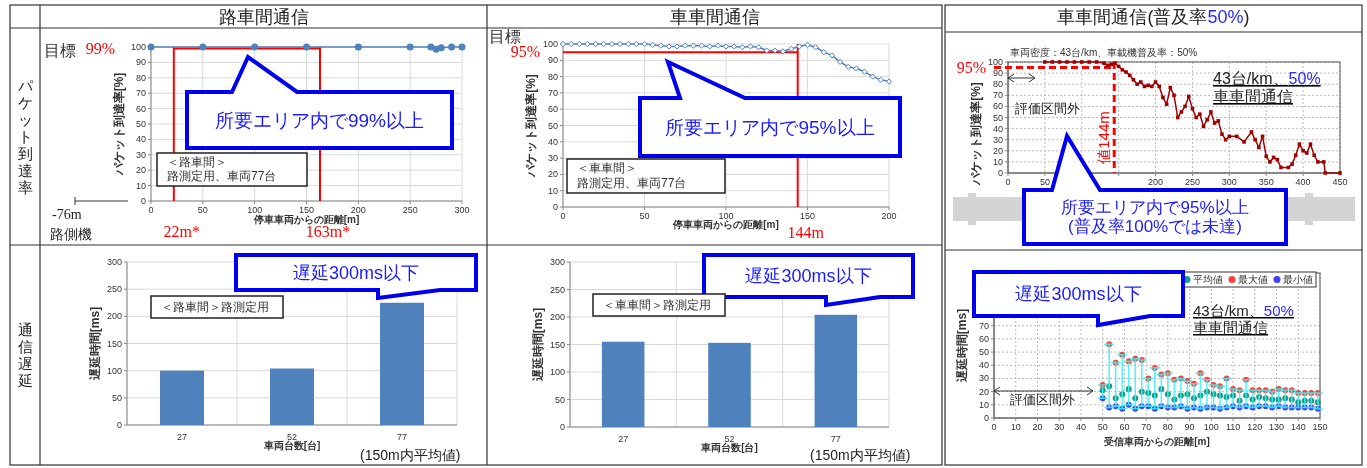  Describe the element at coordinates (402, 437) in the screenshot. I see `x-tick-label: 77` at that location.